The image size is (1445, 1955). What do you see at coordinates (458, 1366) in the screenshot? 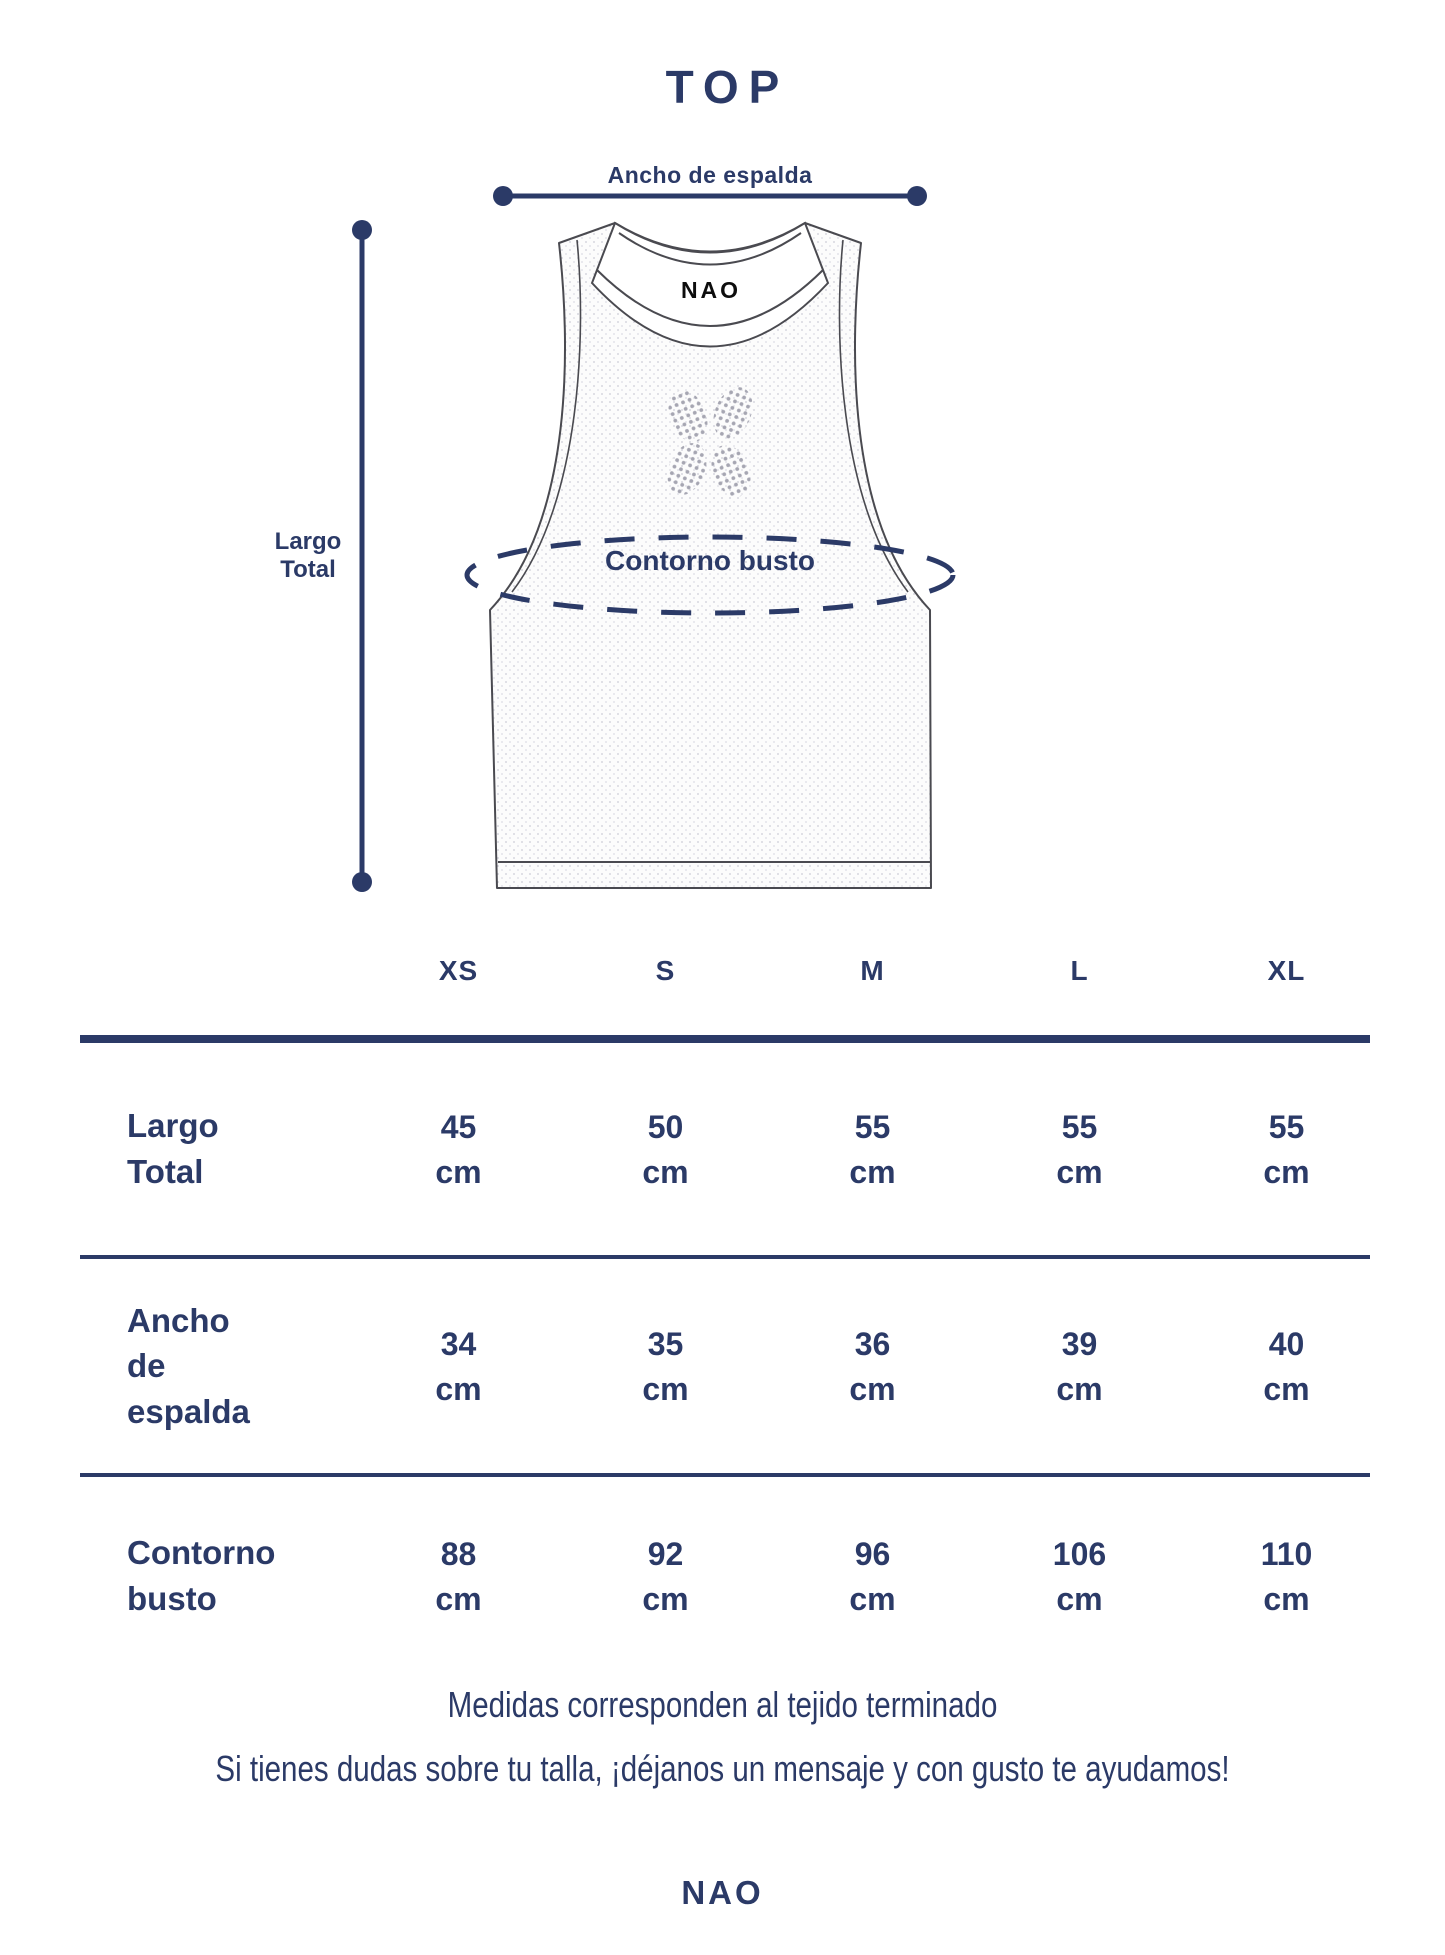
I see `measurement-cell: 34 cm` at bounding box center [458, 1366].